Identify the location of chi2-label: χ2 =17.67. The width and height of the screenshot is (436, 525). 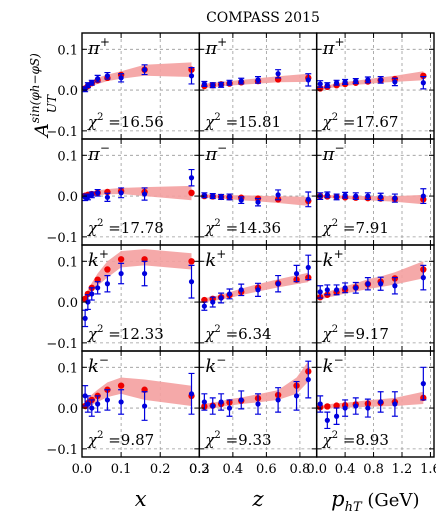
(360, 121).